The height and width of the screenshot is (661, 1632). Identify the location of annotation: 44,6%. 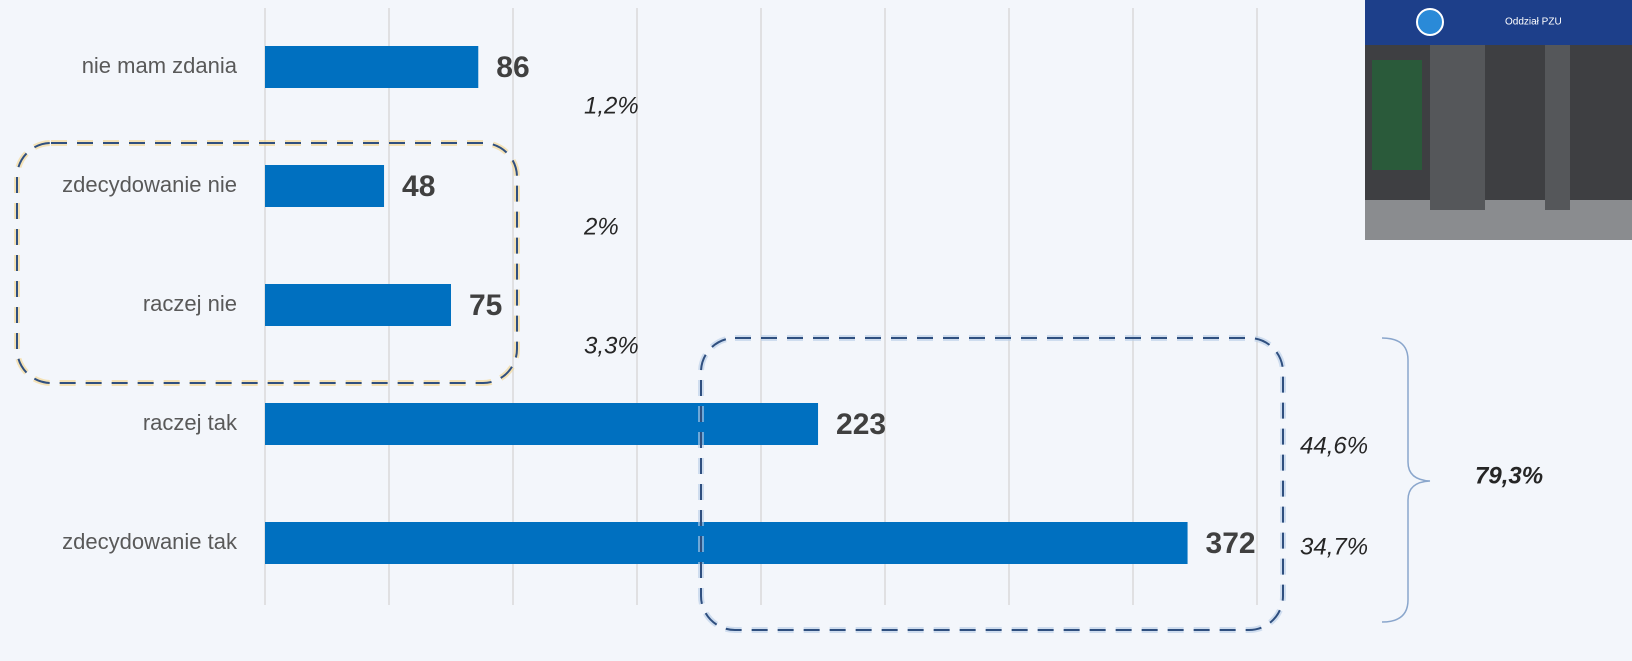
(1334, 445).